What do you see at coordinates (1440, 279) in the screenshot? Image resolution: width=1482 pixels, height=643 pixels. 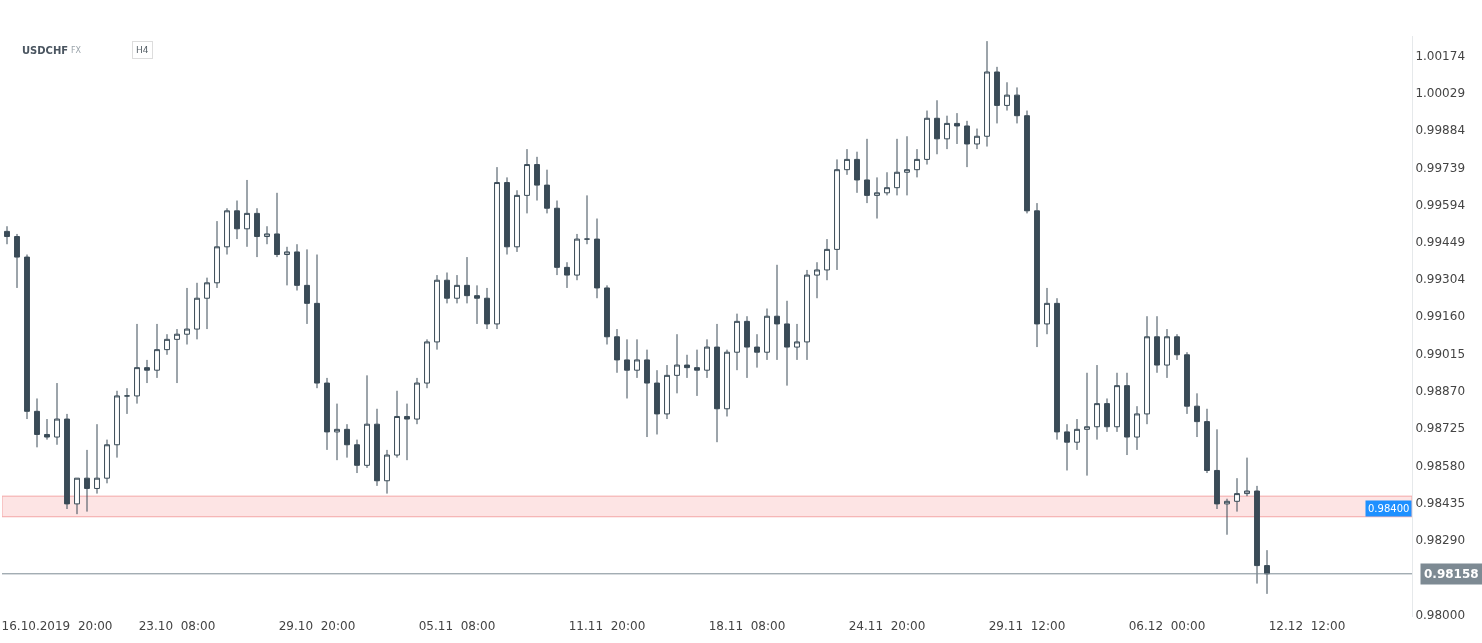 I see `y-tick-label: 0.99304` at bounding box center [1440, 279].